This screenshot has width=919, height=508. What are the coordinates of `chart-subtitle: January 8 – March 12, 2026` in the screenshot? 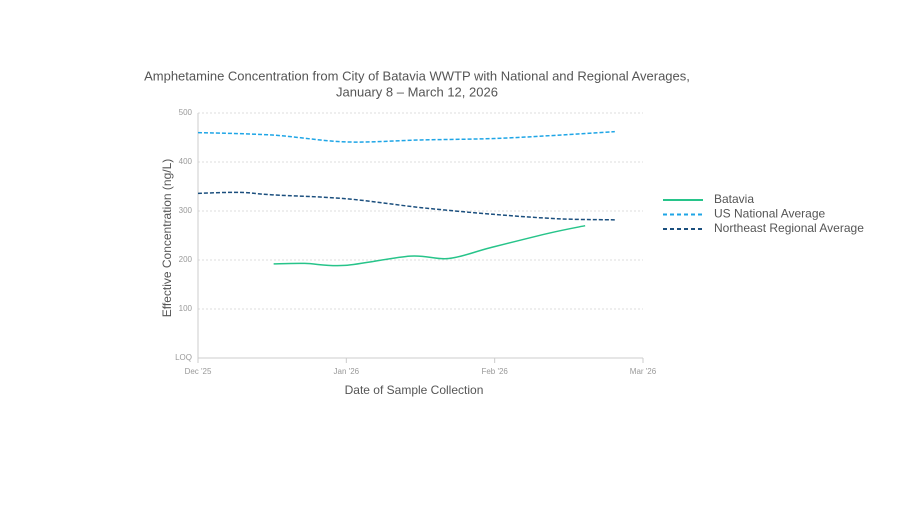 It's located at (417, 91).